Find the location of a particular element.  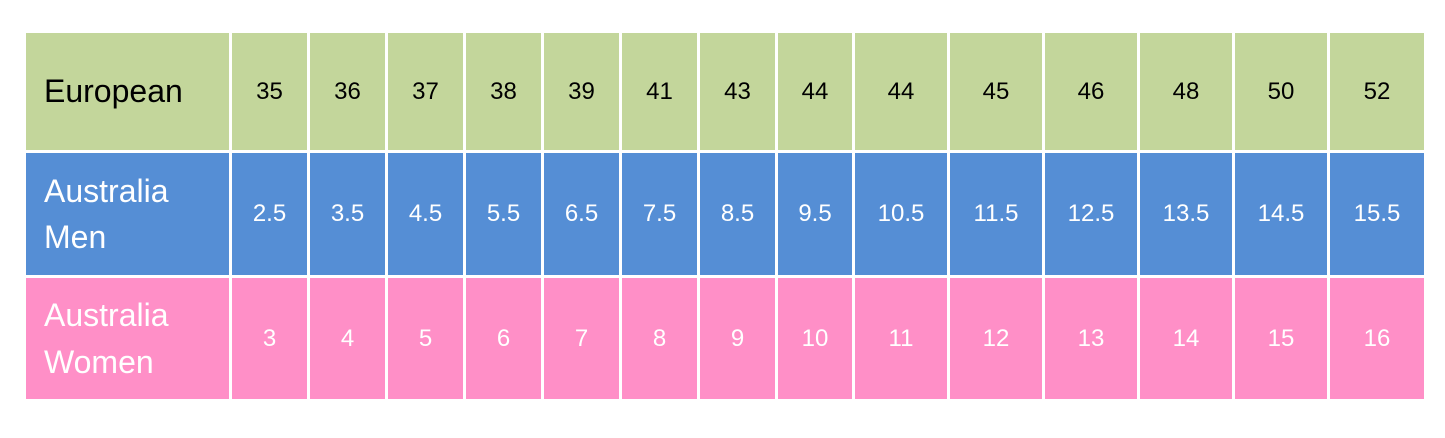

size-cell: 13 is located at coordinates (1092, 340).